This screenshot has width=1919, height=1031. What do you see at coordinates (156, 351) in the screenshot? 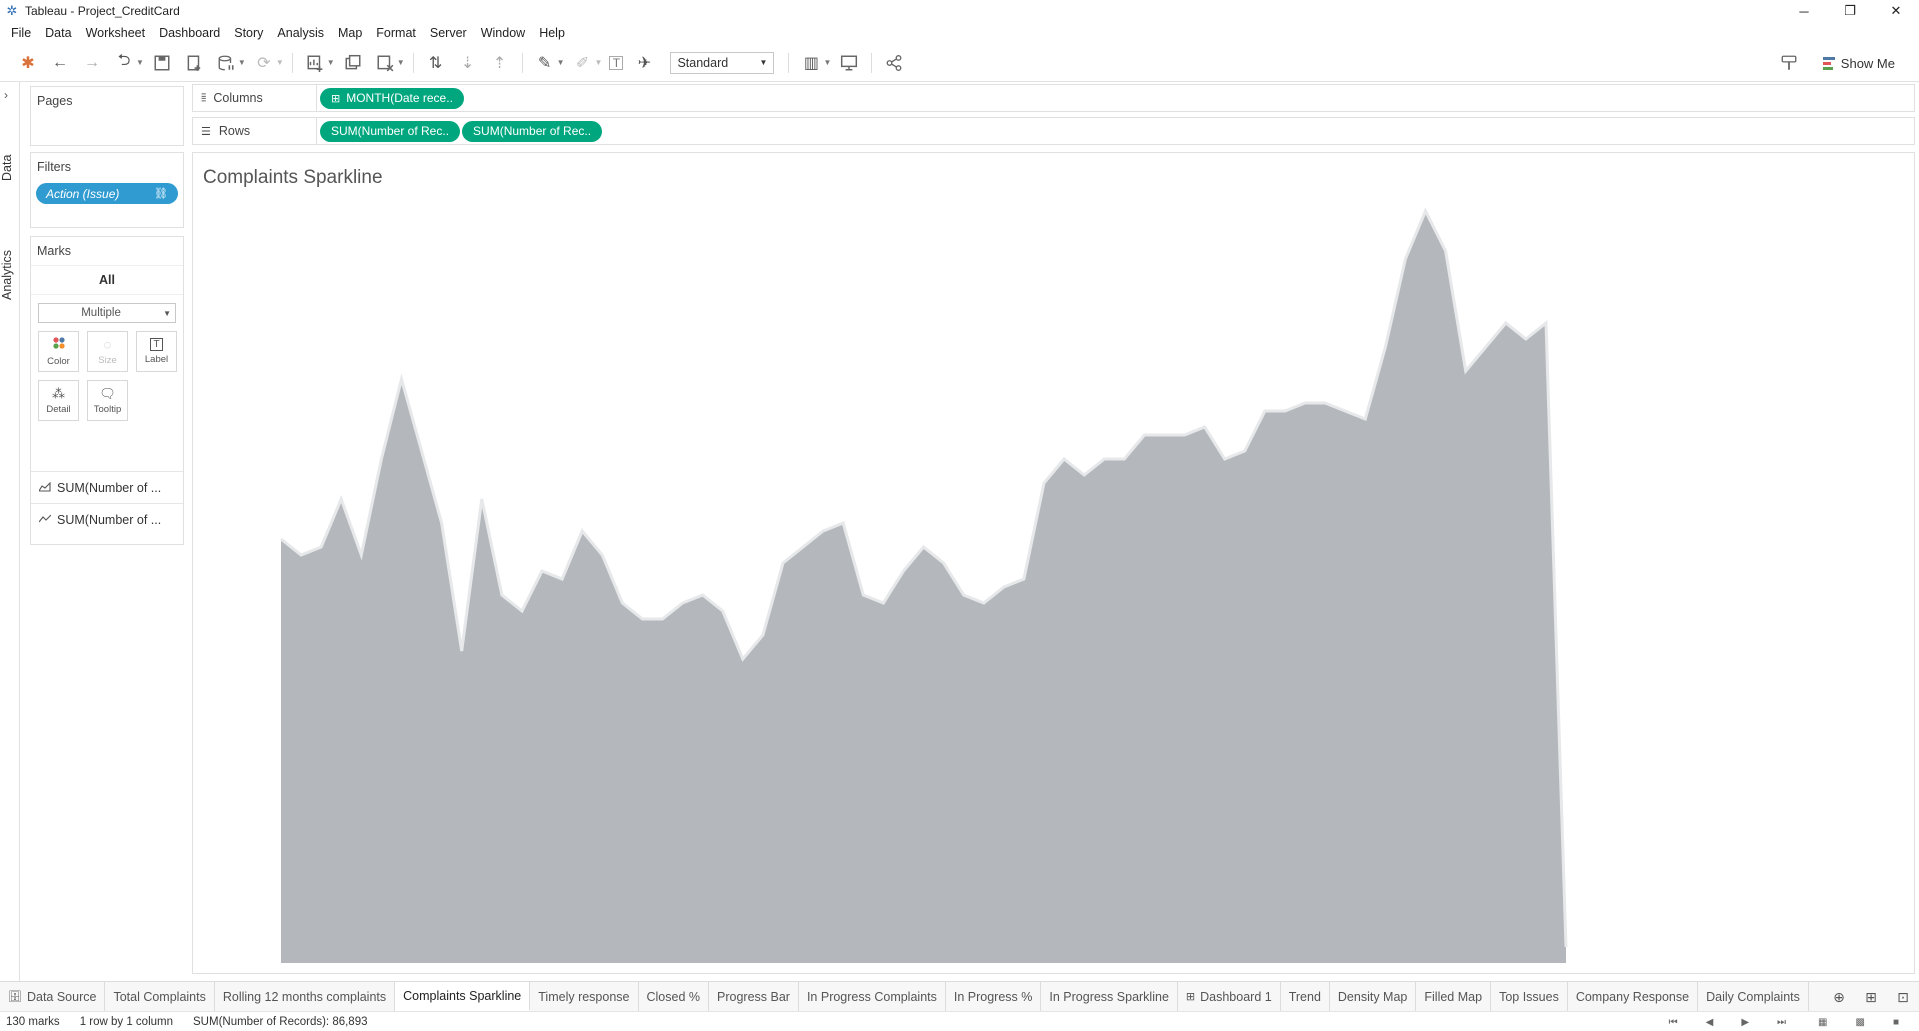
I see `label-button: T Label` at bounding box center [156, 351].